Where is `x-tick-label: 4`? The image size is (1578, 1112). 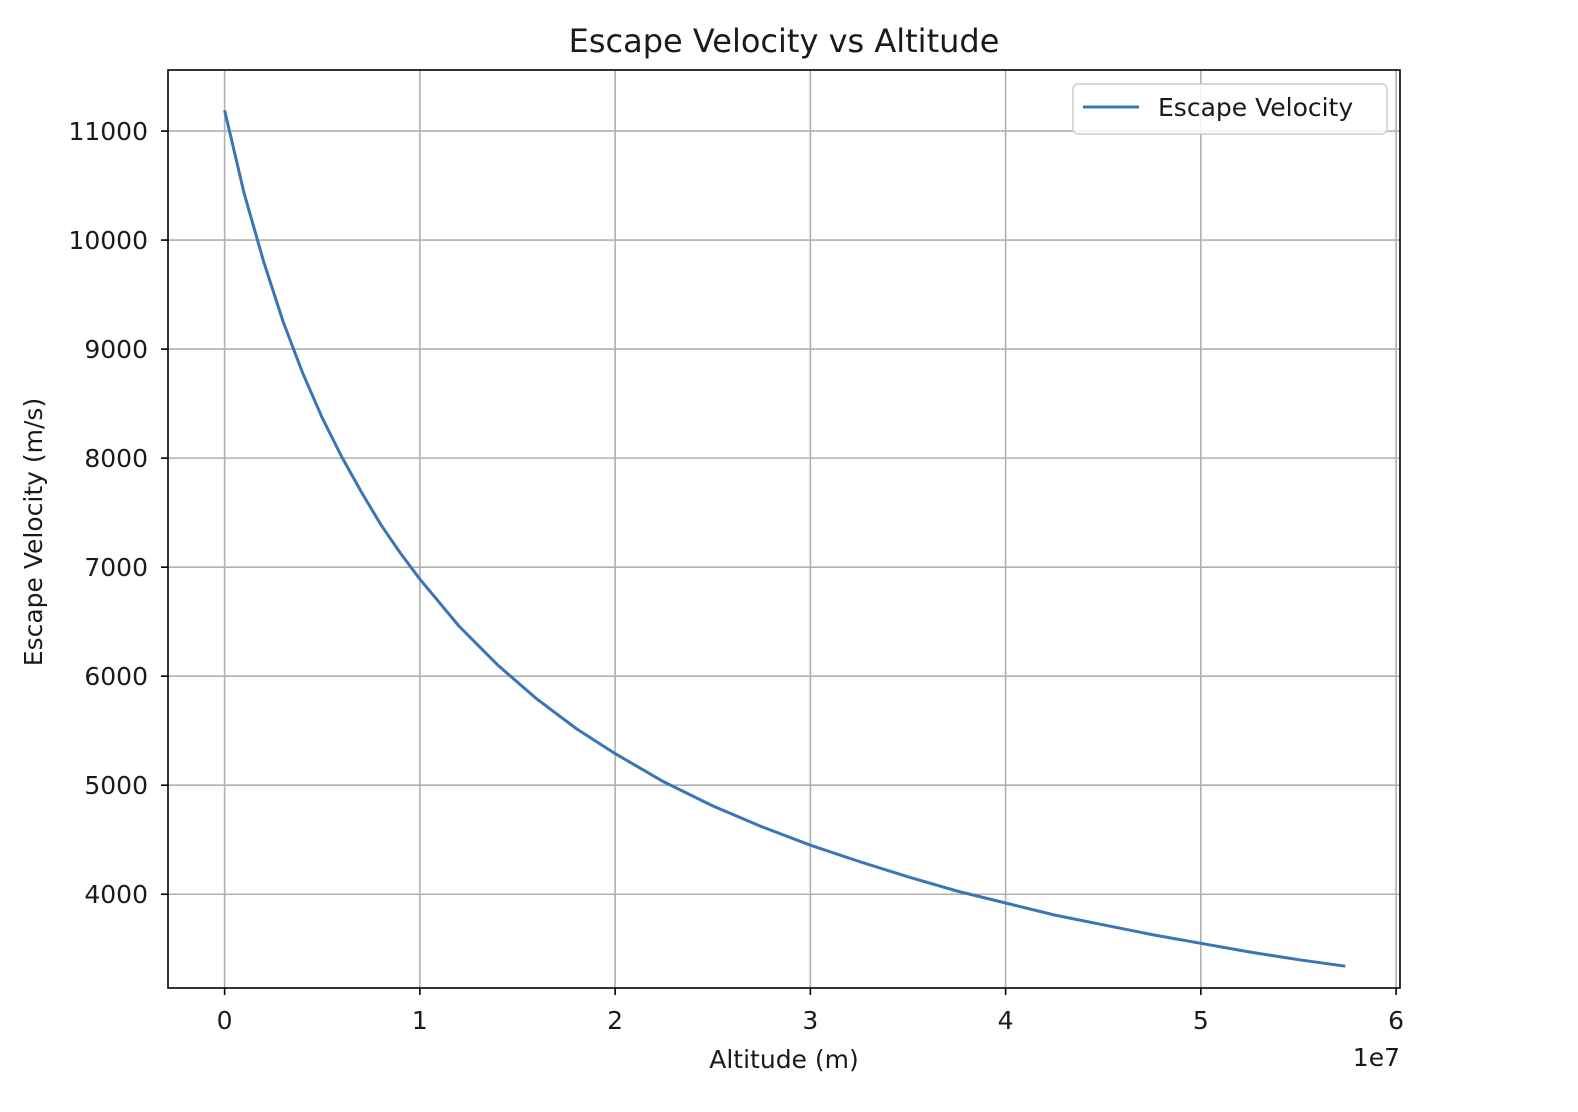 x-tick-label: 4 is located at coordinates (1006, 1020).